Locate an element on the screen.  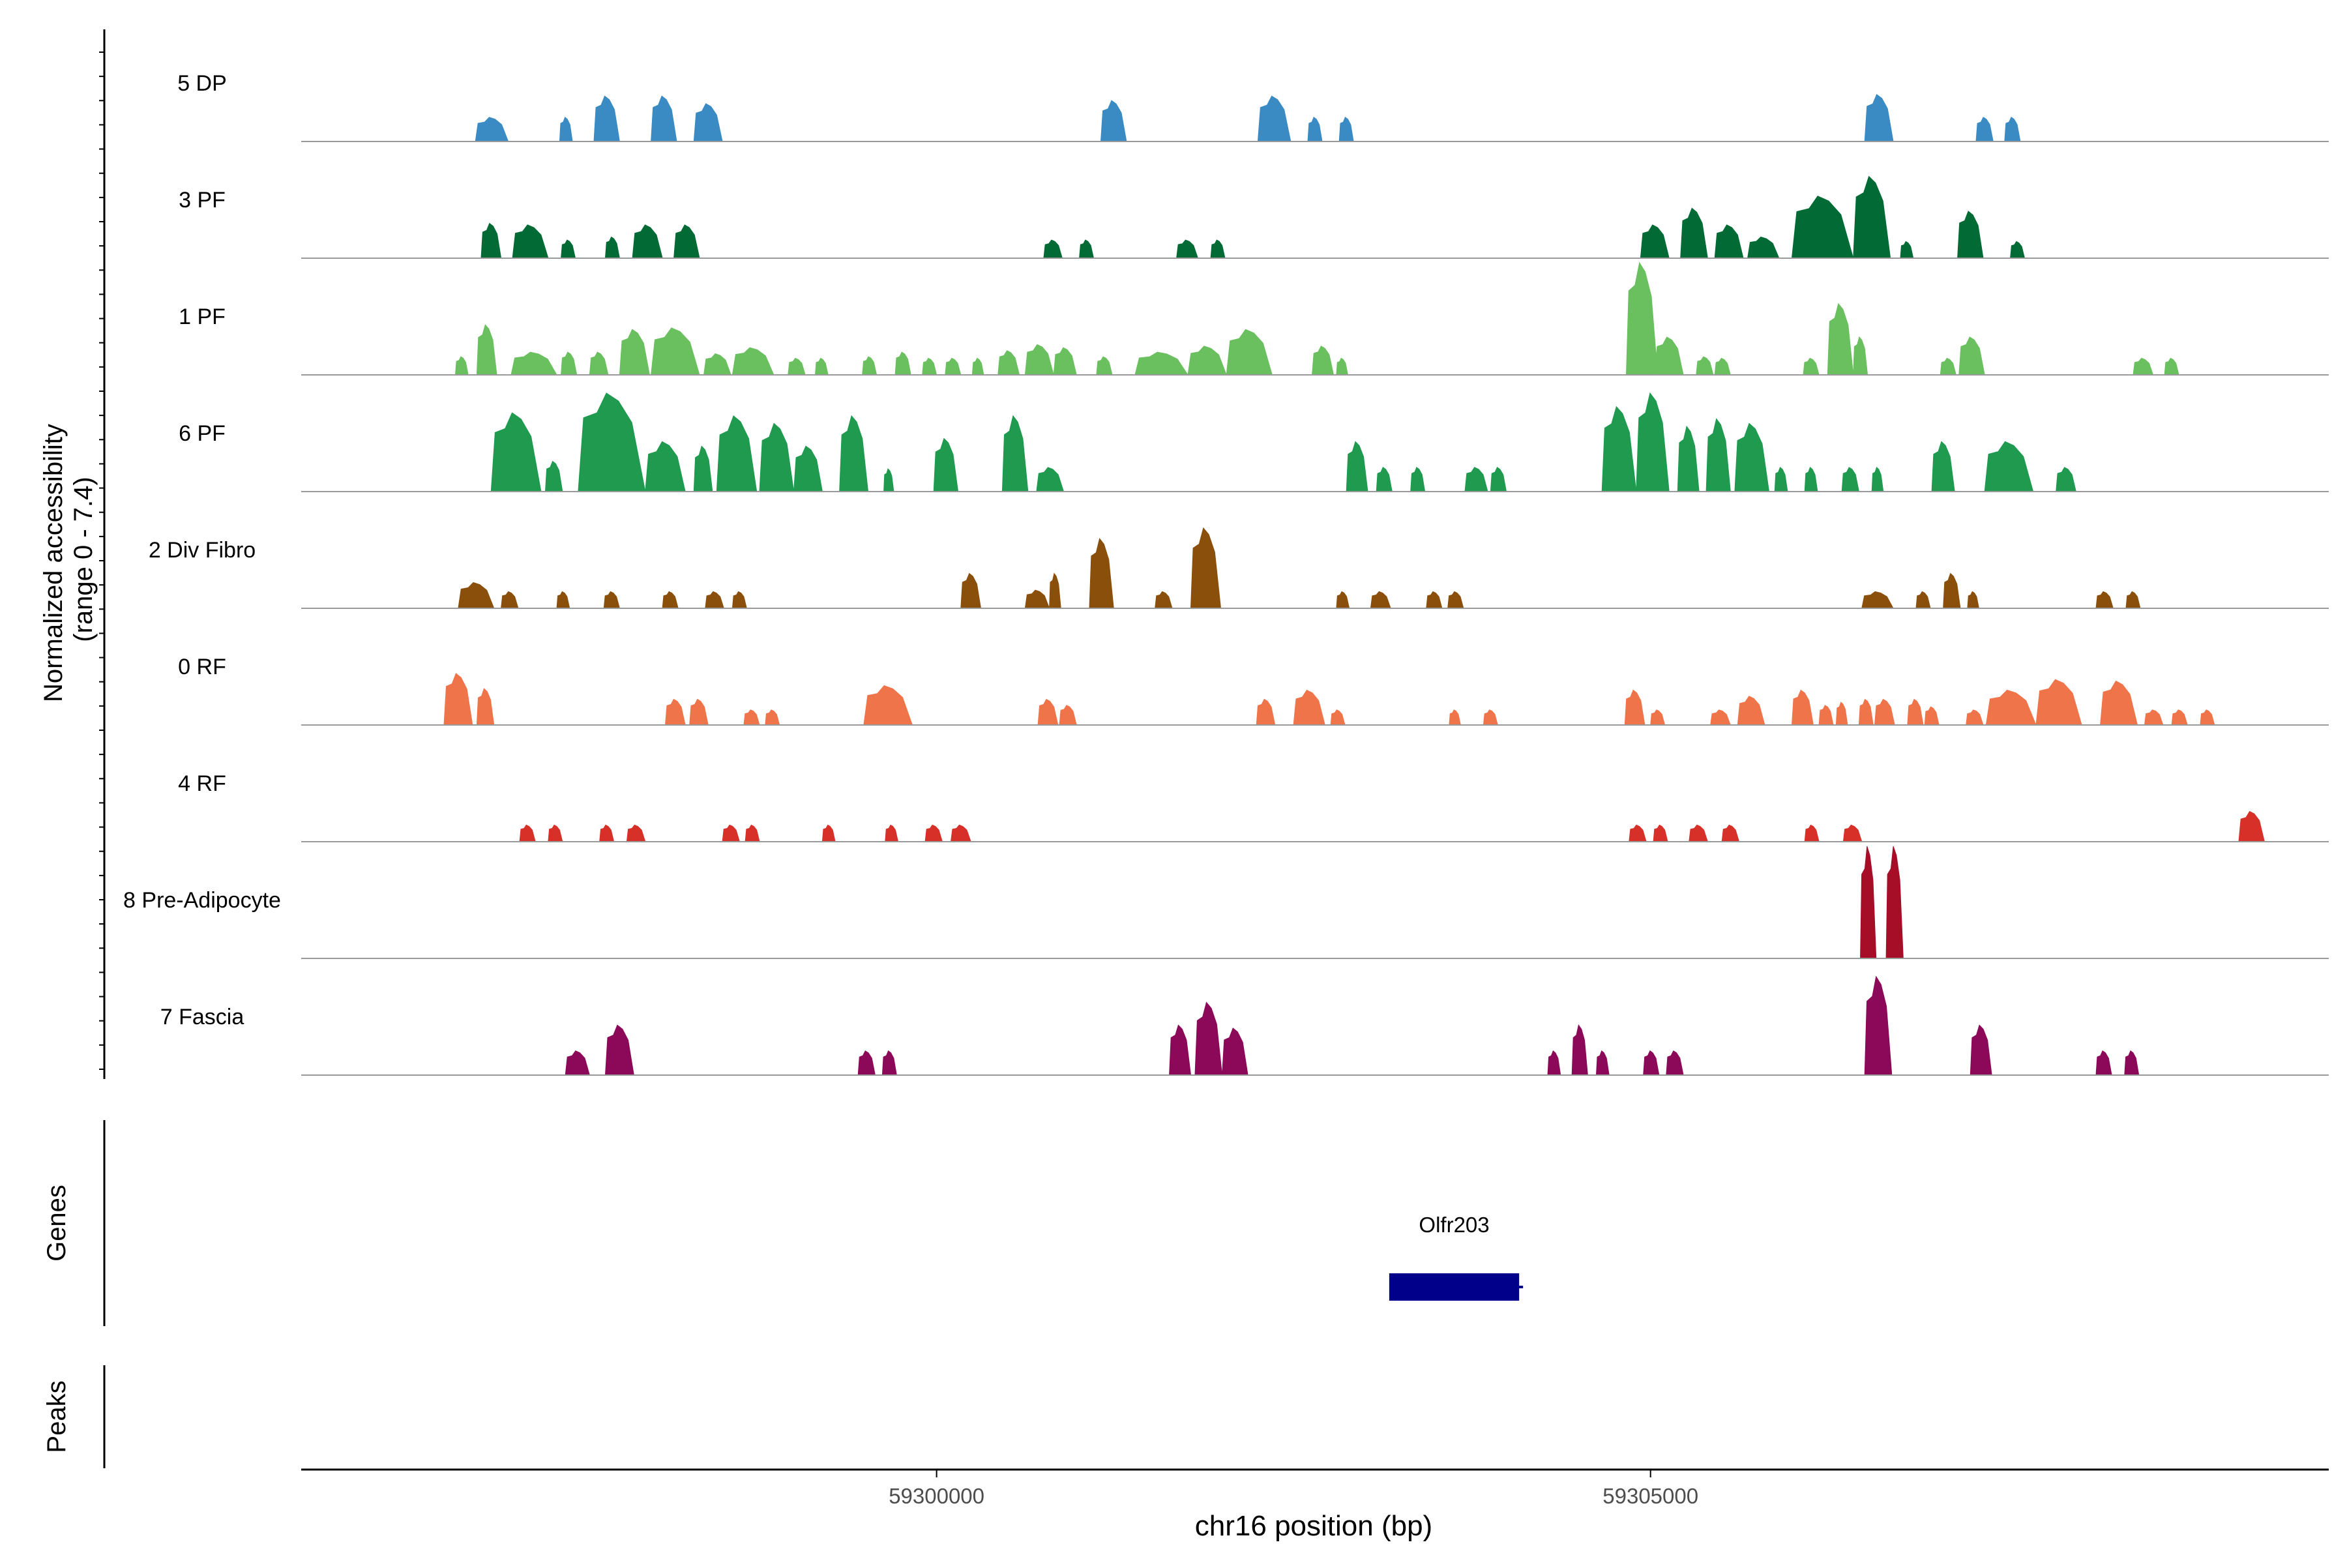
y-axis-label: Normalized accessibility (range 0 - 7.4) is located at coordinates (68, 559).